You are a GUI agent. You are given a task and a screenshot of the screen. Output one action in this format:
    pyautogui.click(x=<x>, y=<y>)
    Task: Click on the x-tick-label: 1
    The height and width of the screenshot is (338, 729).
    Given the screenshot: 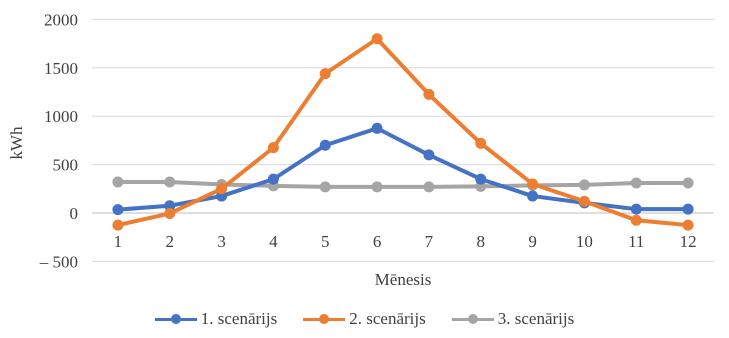 What is the action you would take?
    pyautogui.click(x=118, y=241)
    